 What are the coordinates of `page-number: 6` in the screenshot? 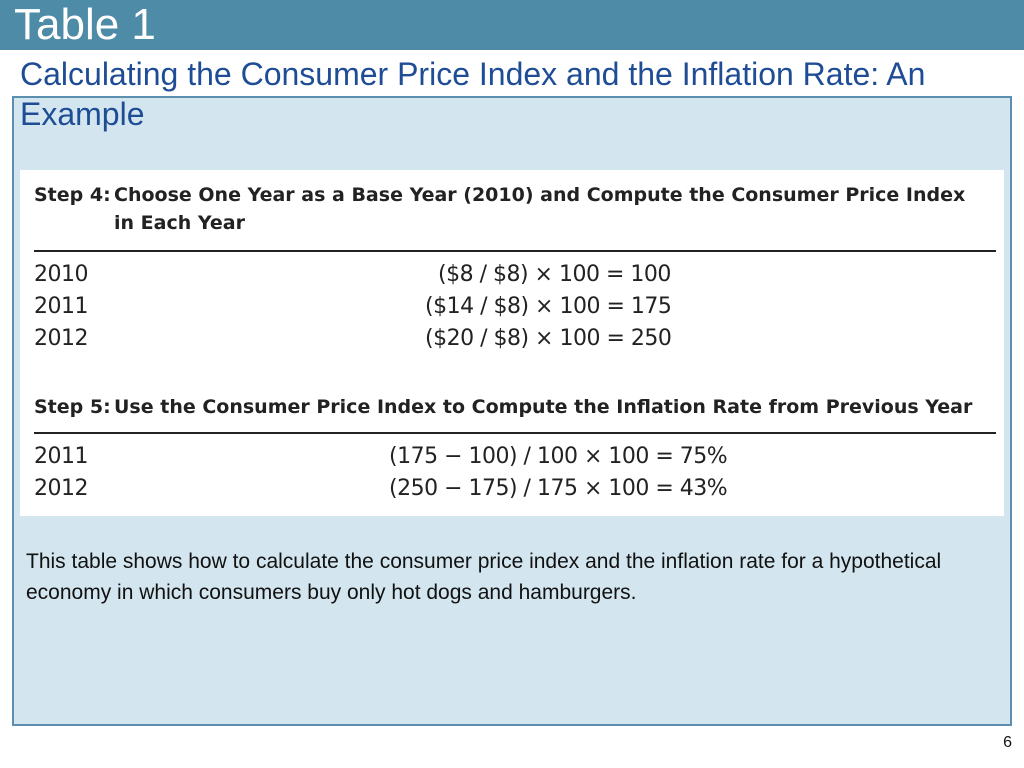 It's located at (1007, 742).